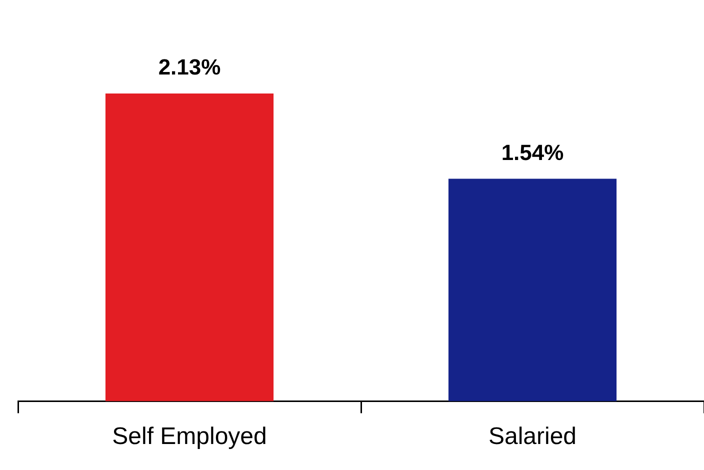  I want to click on x-tick-label: Self Employed, so click(189, 436).